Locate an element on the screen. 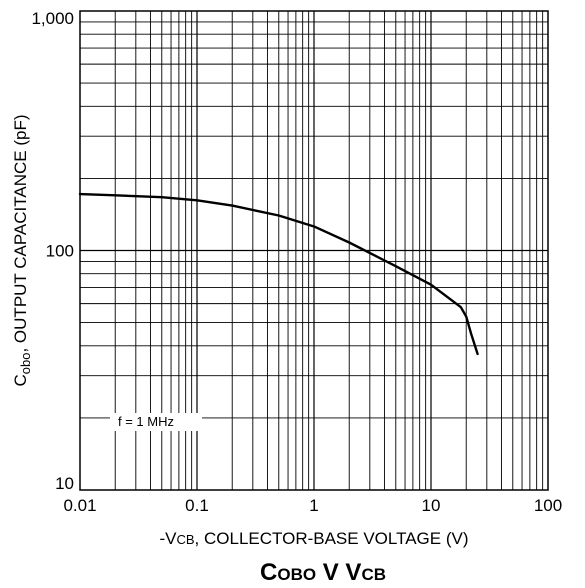  annotation-group: f = 1 MHz is located at coordinates (156, 422).